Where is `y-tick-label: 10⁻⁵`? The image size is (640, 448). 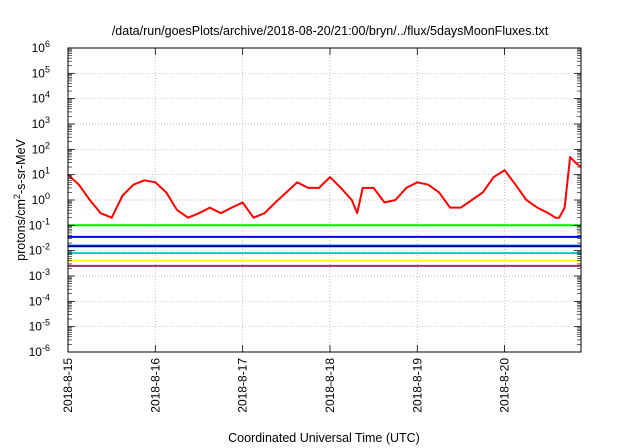 y-tick-label: 10⁻⁵ is located at coordinates (39, 326).